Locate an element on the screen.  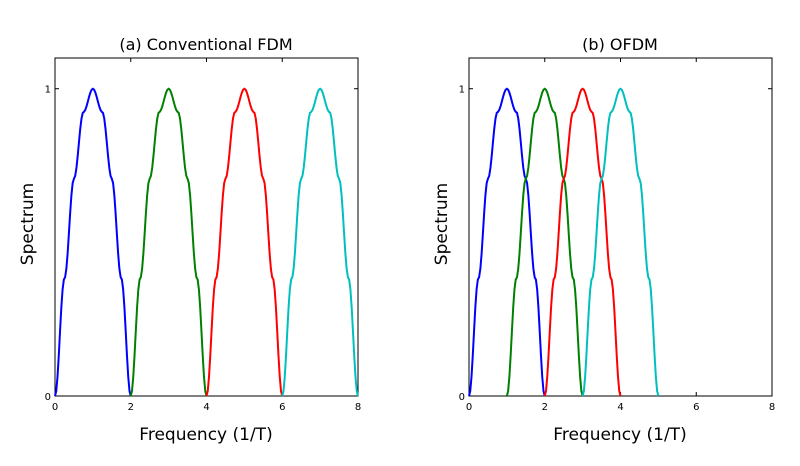
chart-title: (b) OFDM is located at coordinates (620, 44).